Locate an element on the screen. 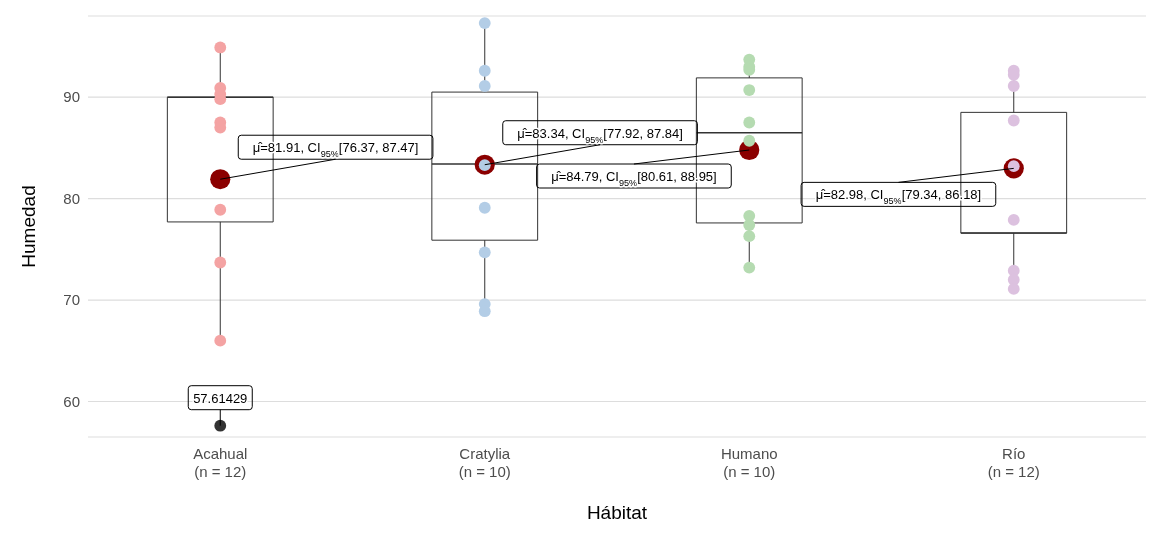 The width and height of the screenshot is (1164, 535). x-tick-label: Acahual (n = 12) is located at coordinates (220, 462).